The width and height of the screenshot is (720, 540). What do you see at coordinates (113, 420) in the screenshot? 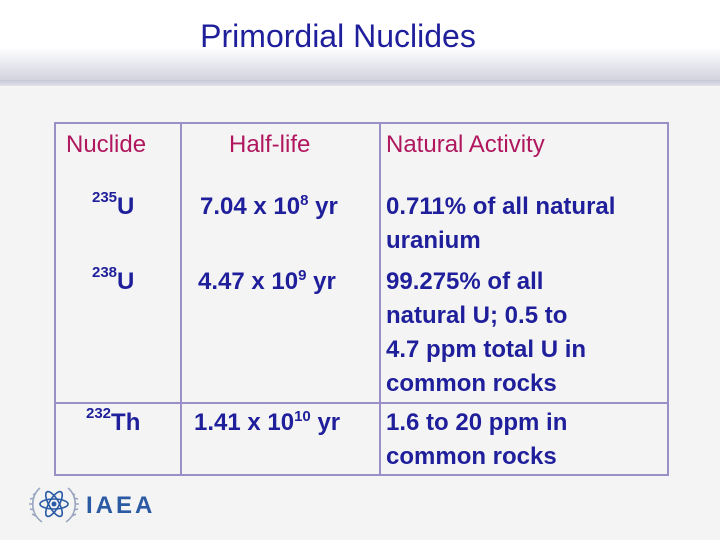
I see `nuclide-symbol: 232Th` at bounding box center [113, 420].